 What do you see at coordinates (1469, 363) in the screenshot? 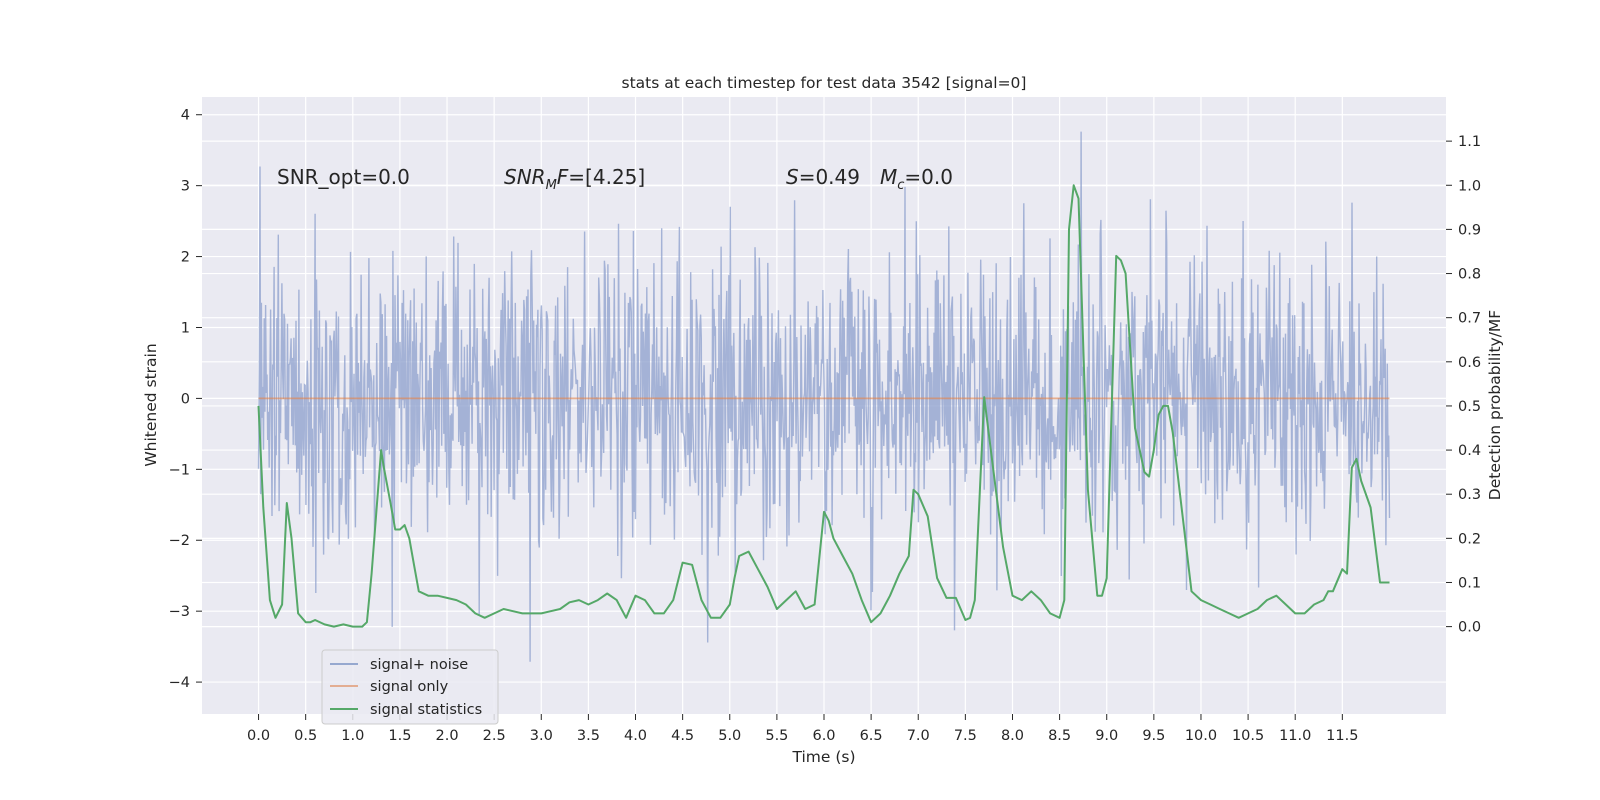
I see `y-right-tick-label-6: 0.6` at bounding box center [1469, 363].